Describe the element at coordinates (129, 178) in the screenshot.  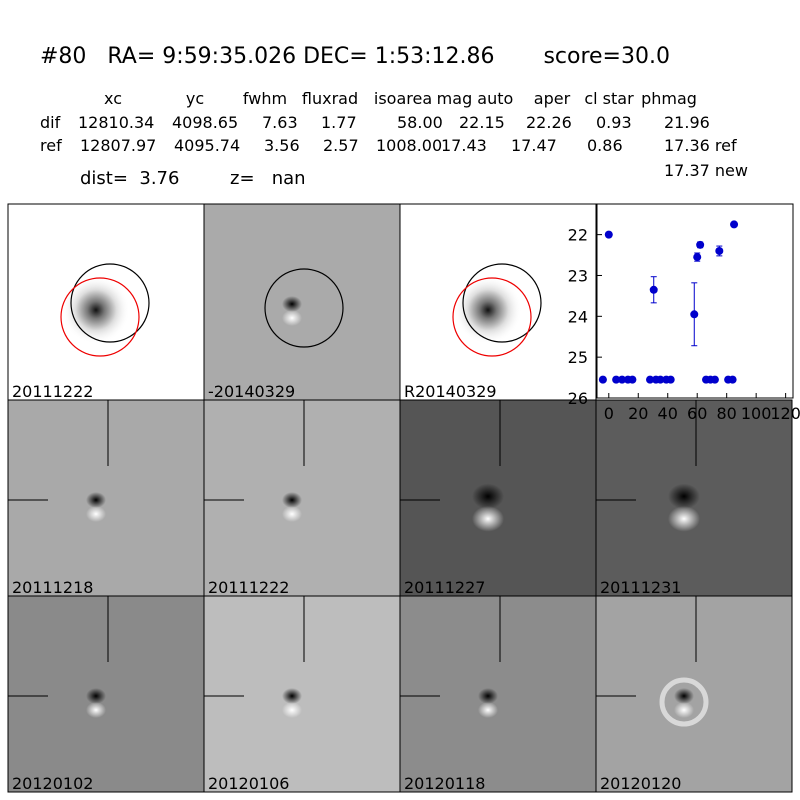
I see `dist: dist= 3.76` at that location.